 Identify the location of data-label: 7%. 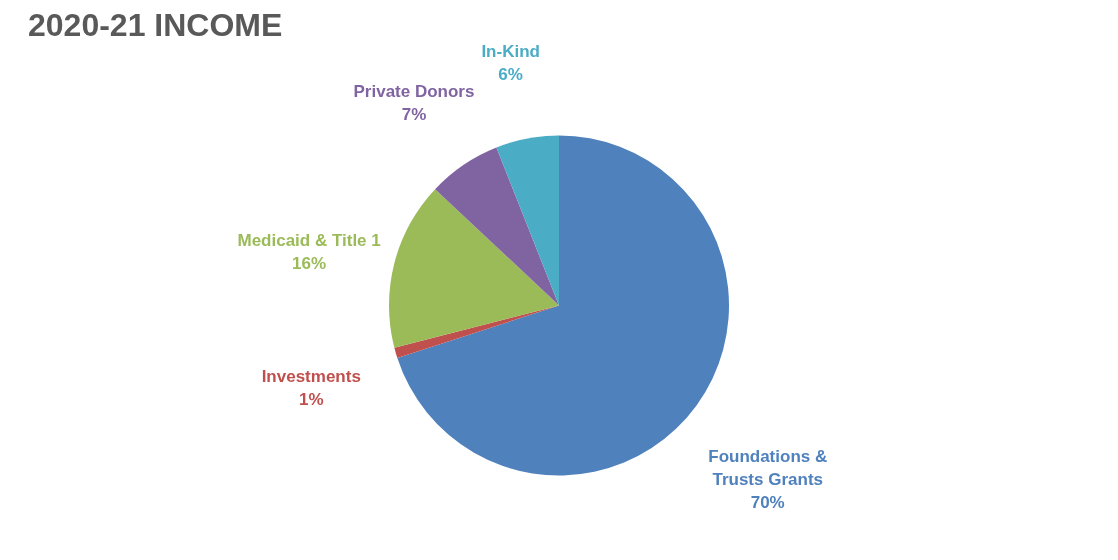
(414, 115).